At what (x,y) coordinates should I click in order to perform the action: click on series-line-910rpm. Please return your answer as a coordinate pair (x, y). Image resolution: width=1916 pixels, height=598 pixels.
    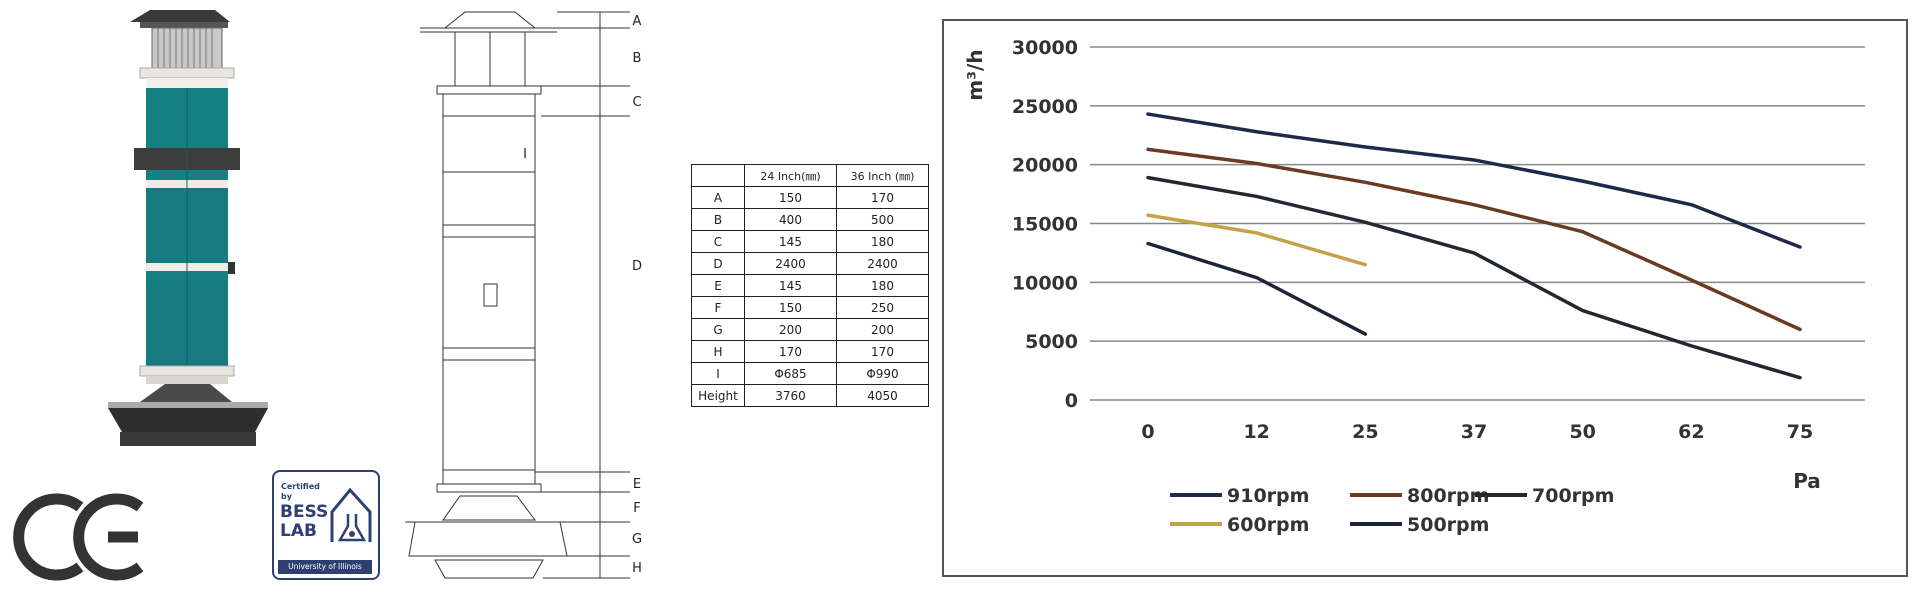
    Looking at the image, I should click on (1474, 180).